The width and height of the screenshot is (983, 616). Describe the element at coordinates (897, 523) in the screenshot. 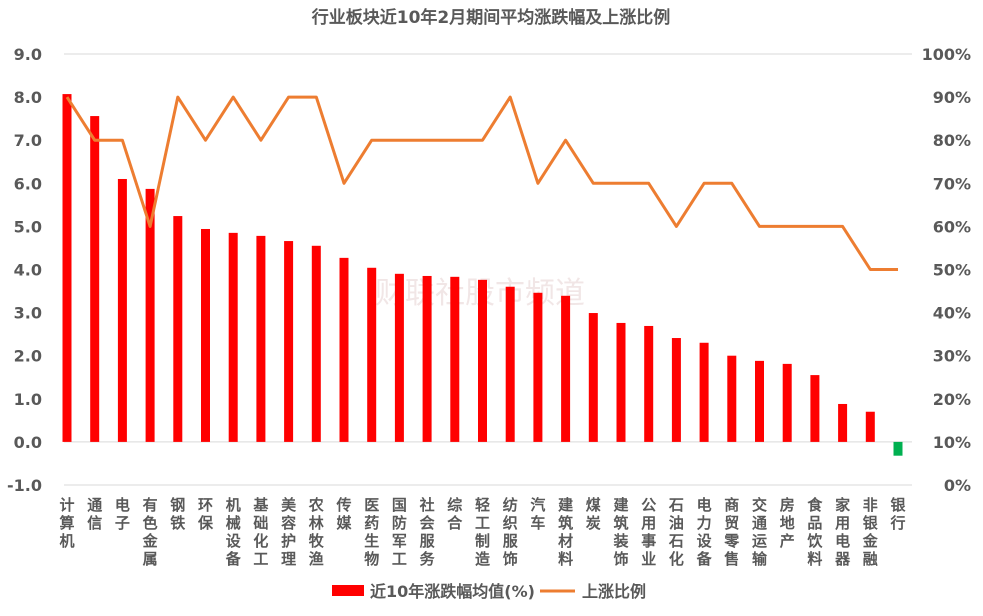

I see `category-char: 行` at that location.